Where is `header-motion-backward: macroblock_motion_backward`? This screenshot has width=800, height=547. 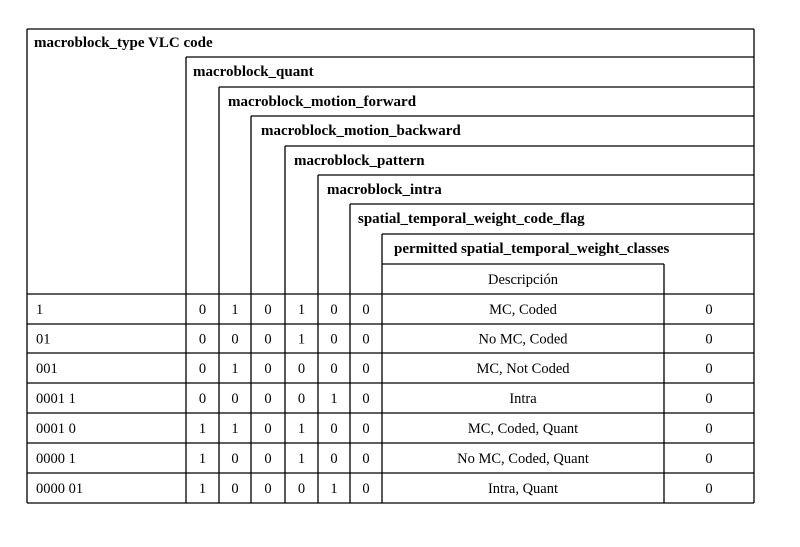 header-motion-backward: macroblock_motion_backward is located at coordinates (361, 131).